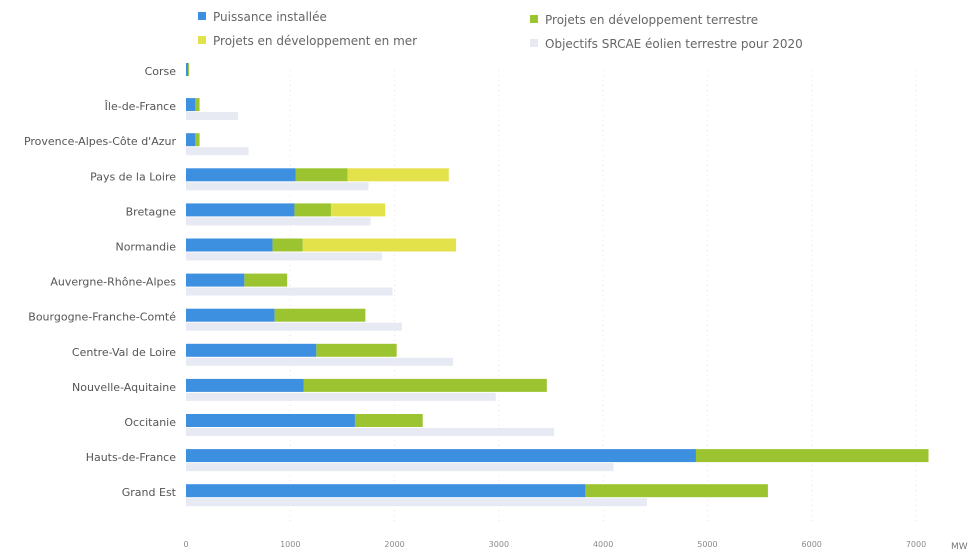 This screenshot has width=976, height=553. I want to click on bar-objectif-ile-de-france, so click(212, 116).